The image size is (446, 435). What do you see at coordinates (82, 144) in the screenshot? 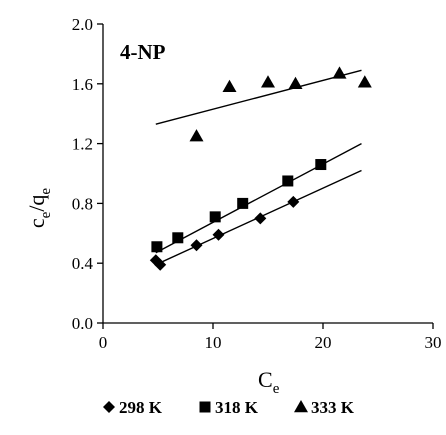
I see `y-tick-label: 1.2` at bounding box center [82, 144].